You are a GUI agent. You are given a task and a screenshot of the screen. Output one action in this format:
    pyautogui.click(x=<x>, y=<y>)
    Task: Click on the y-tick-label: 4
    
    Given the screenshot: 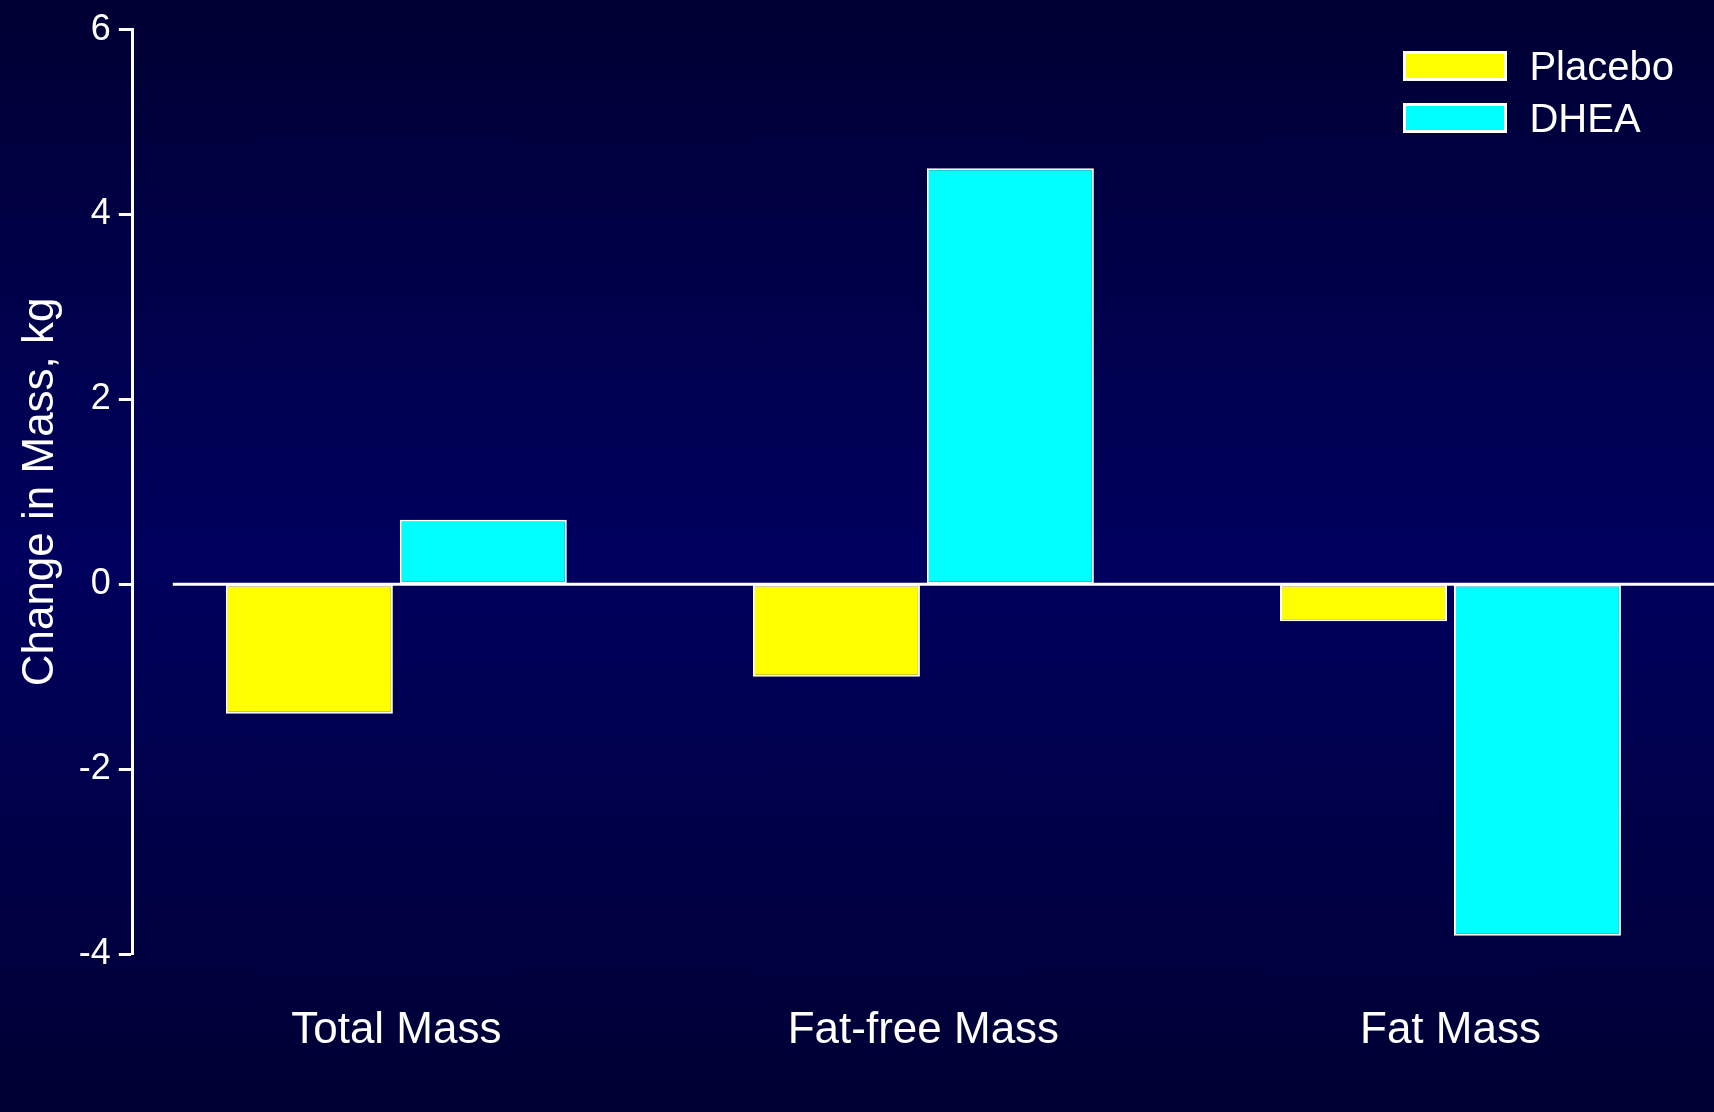 What is the action you would take?
    pyautogui.click(x=100, y=212)
    